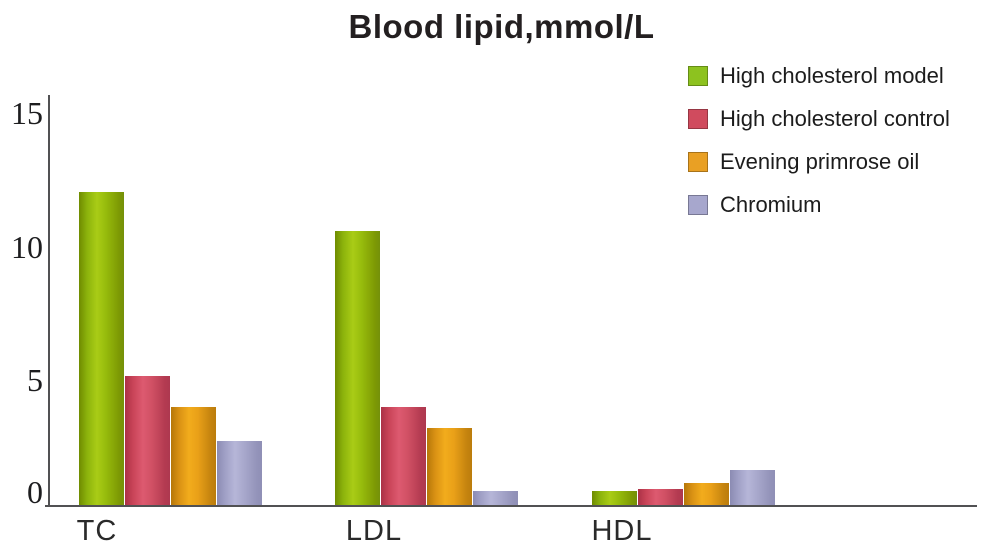 The width and height of the screenshot is (1003, 553). Describe the element at coordinates (832, 75) in the screenshot. I see `legend-label: High cholesterol model` at that location.